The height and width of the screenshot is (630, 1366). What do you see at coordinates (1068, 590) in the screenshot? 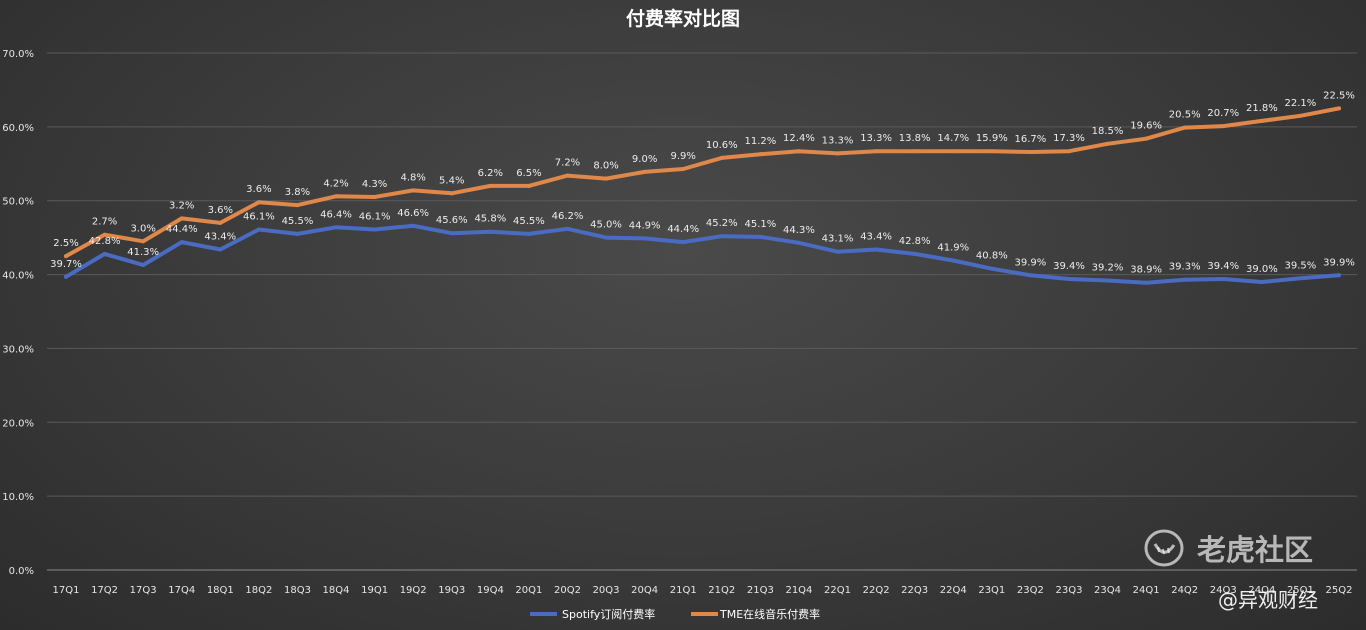
I see `x-tick-label: 23Q3` at bounding box center [1068, 590].